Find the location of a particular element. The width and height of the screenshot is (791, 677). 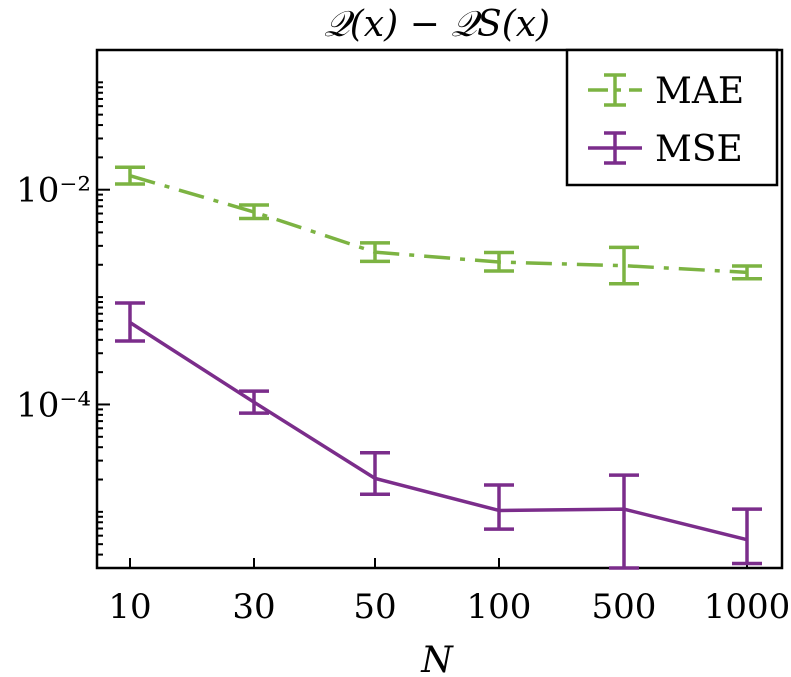

x-axis: 10 30 50 100 500 1000 is located at coordinates (449, 592).